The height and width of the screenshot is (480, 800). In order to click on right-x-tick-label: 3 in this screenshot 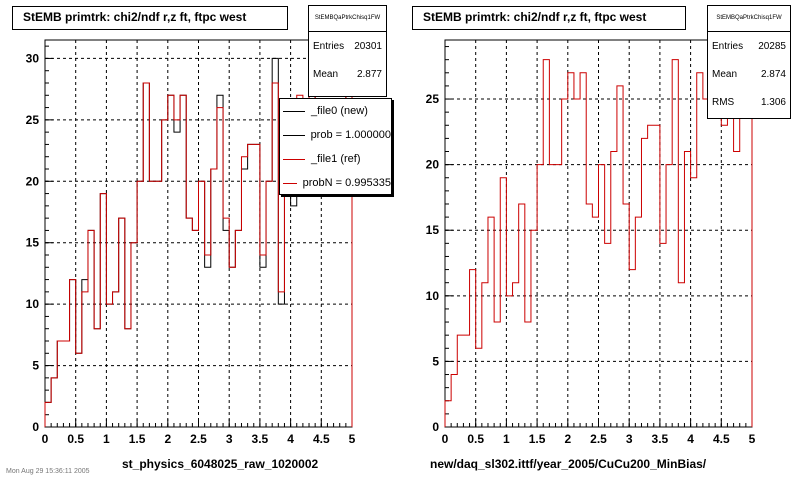, I will do `click(629, 439)`.